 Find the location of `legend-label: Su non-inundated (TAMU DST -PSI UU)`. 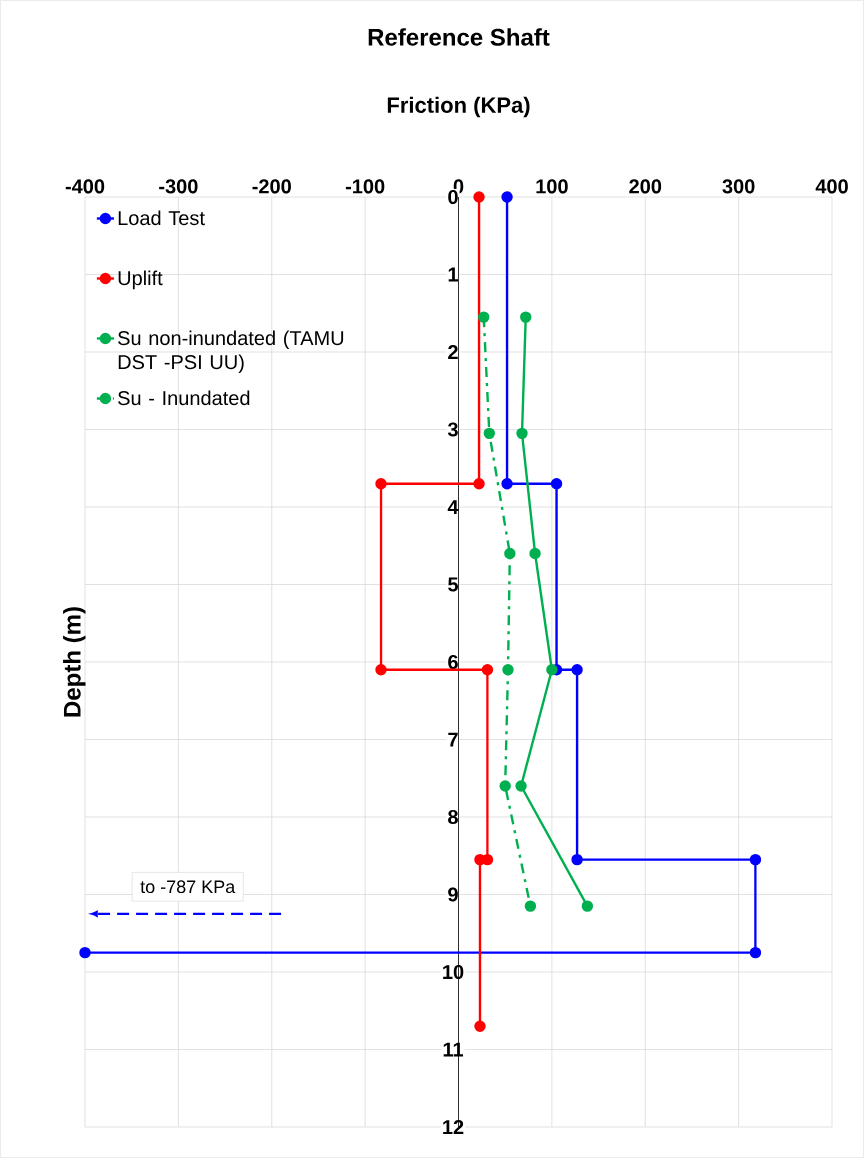

legend-label: Su non-inundated (TAMU DST -PSI UU) is located at coordinates (231, 352).